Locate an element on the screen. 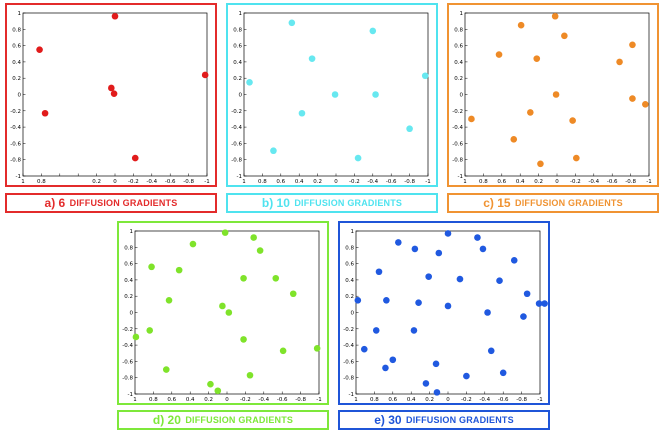 This screenshot has width=664, height=436. caption-a-suffix: DIFFUSION GRADIENTS is located at coordinates (123, 203).